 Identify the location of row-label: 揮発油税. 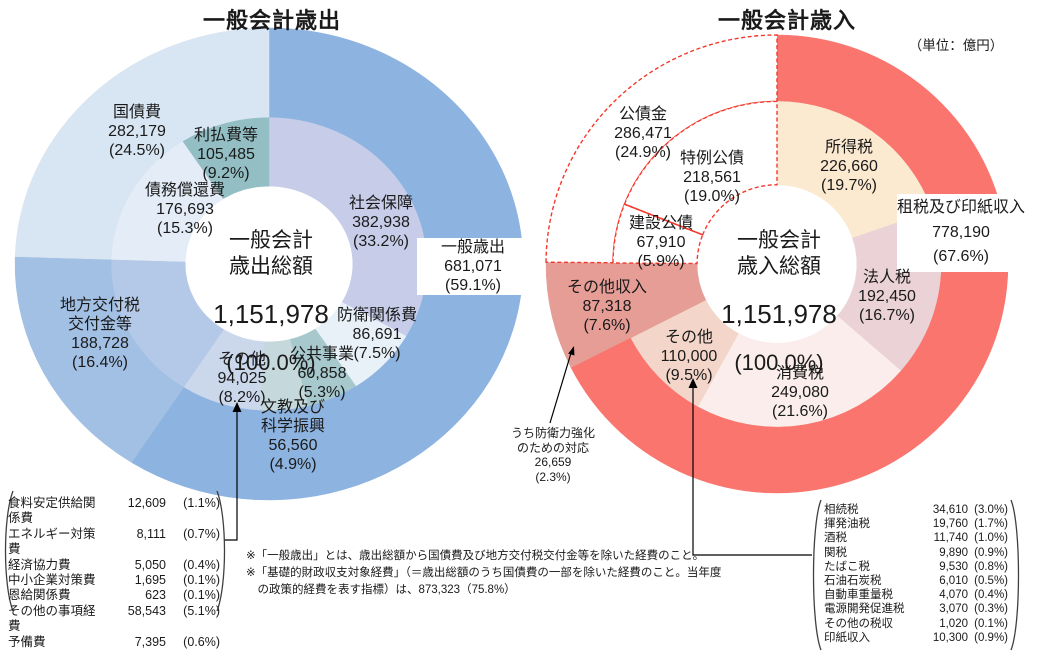
(847, 524).